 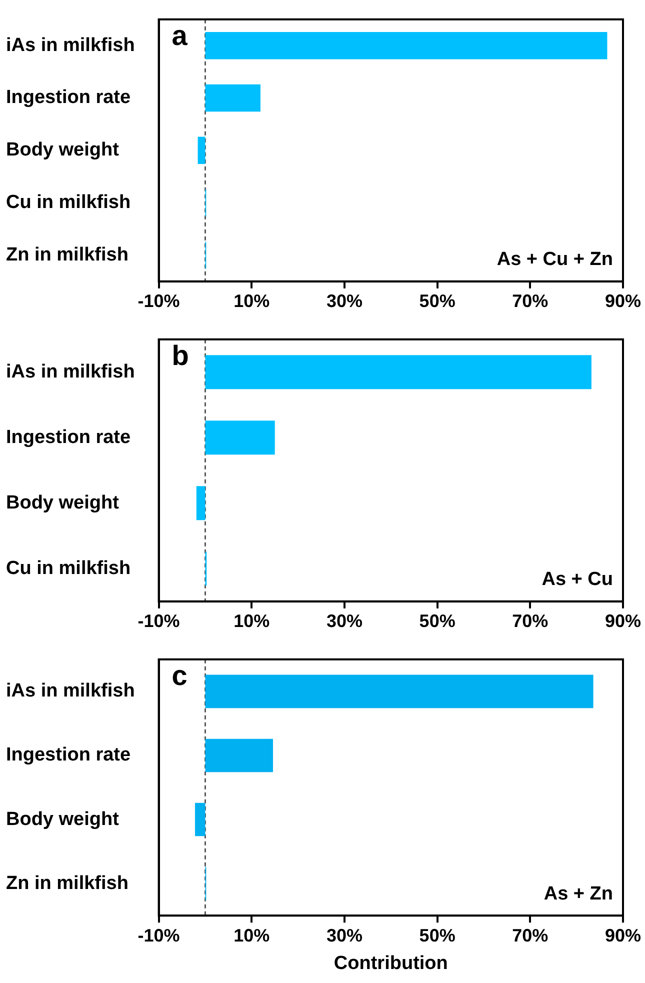 What do you see at coordinates (391, 963) in the screenshot?
I see `x-axis-title: Contribution` at bounding box center [391, 963].